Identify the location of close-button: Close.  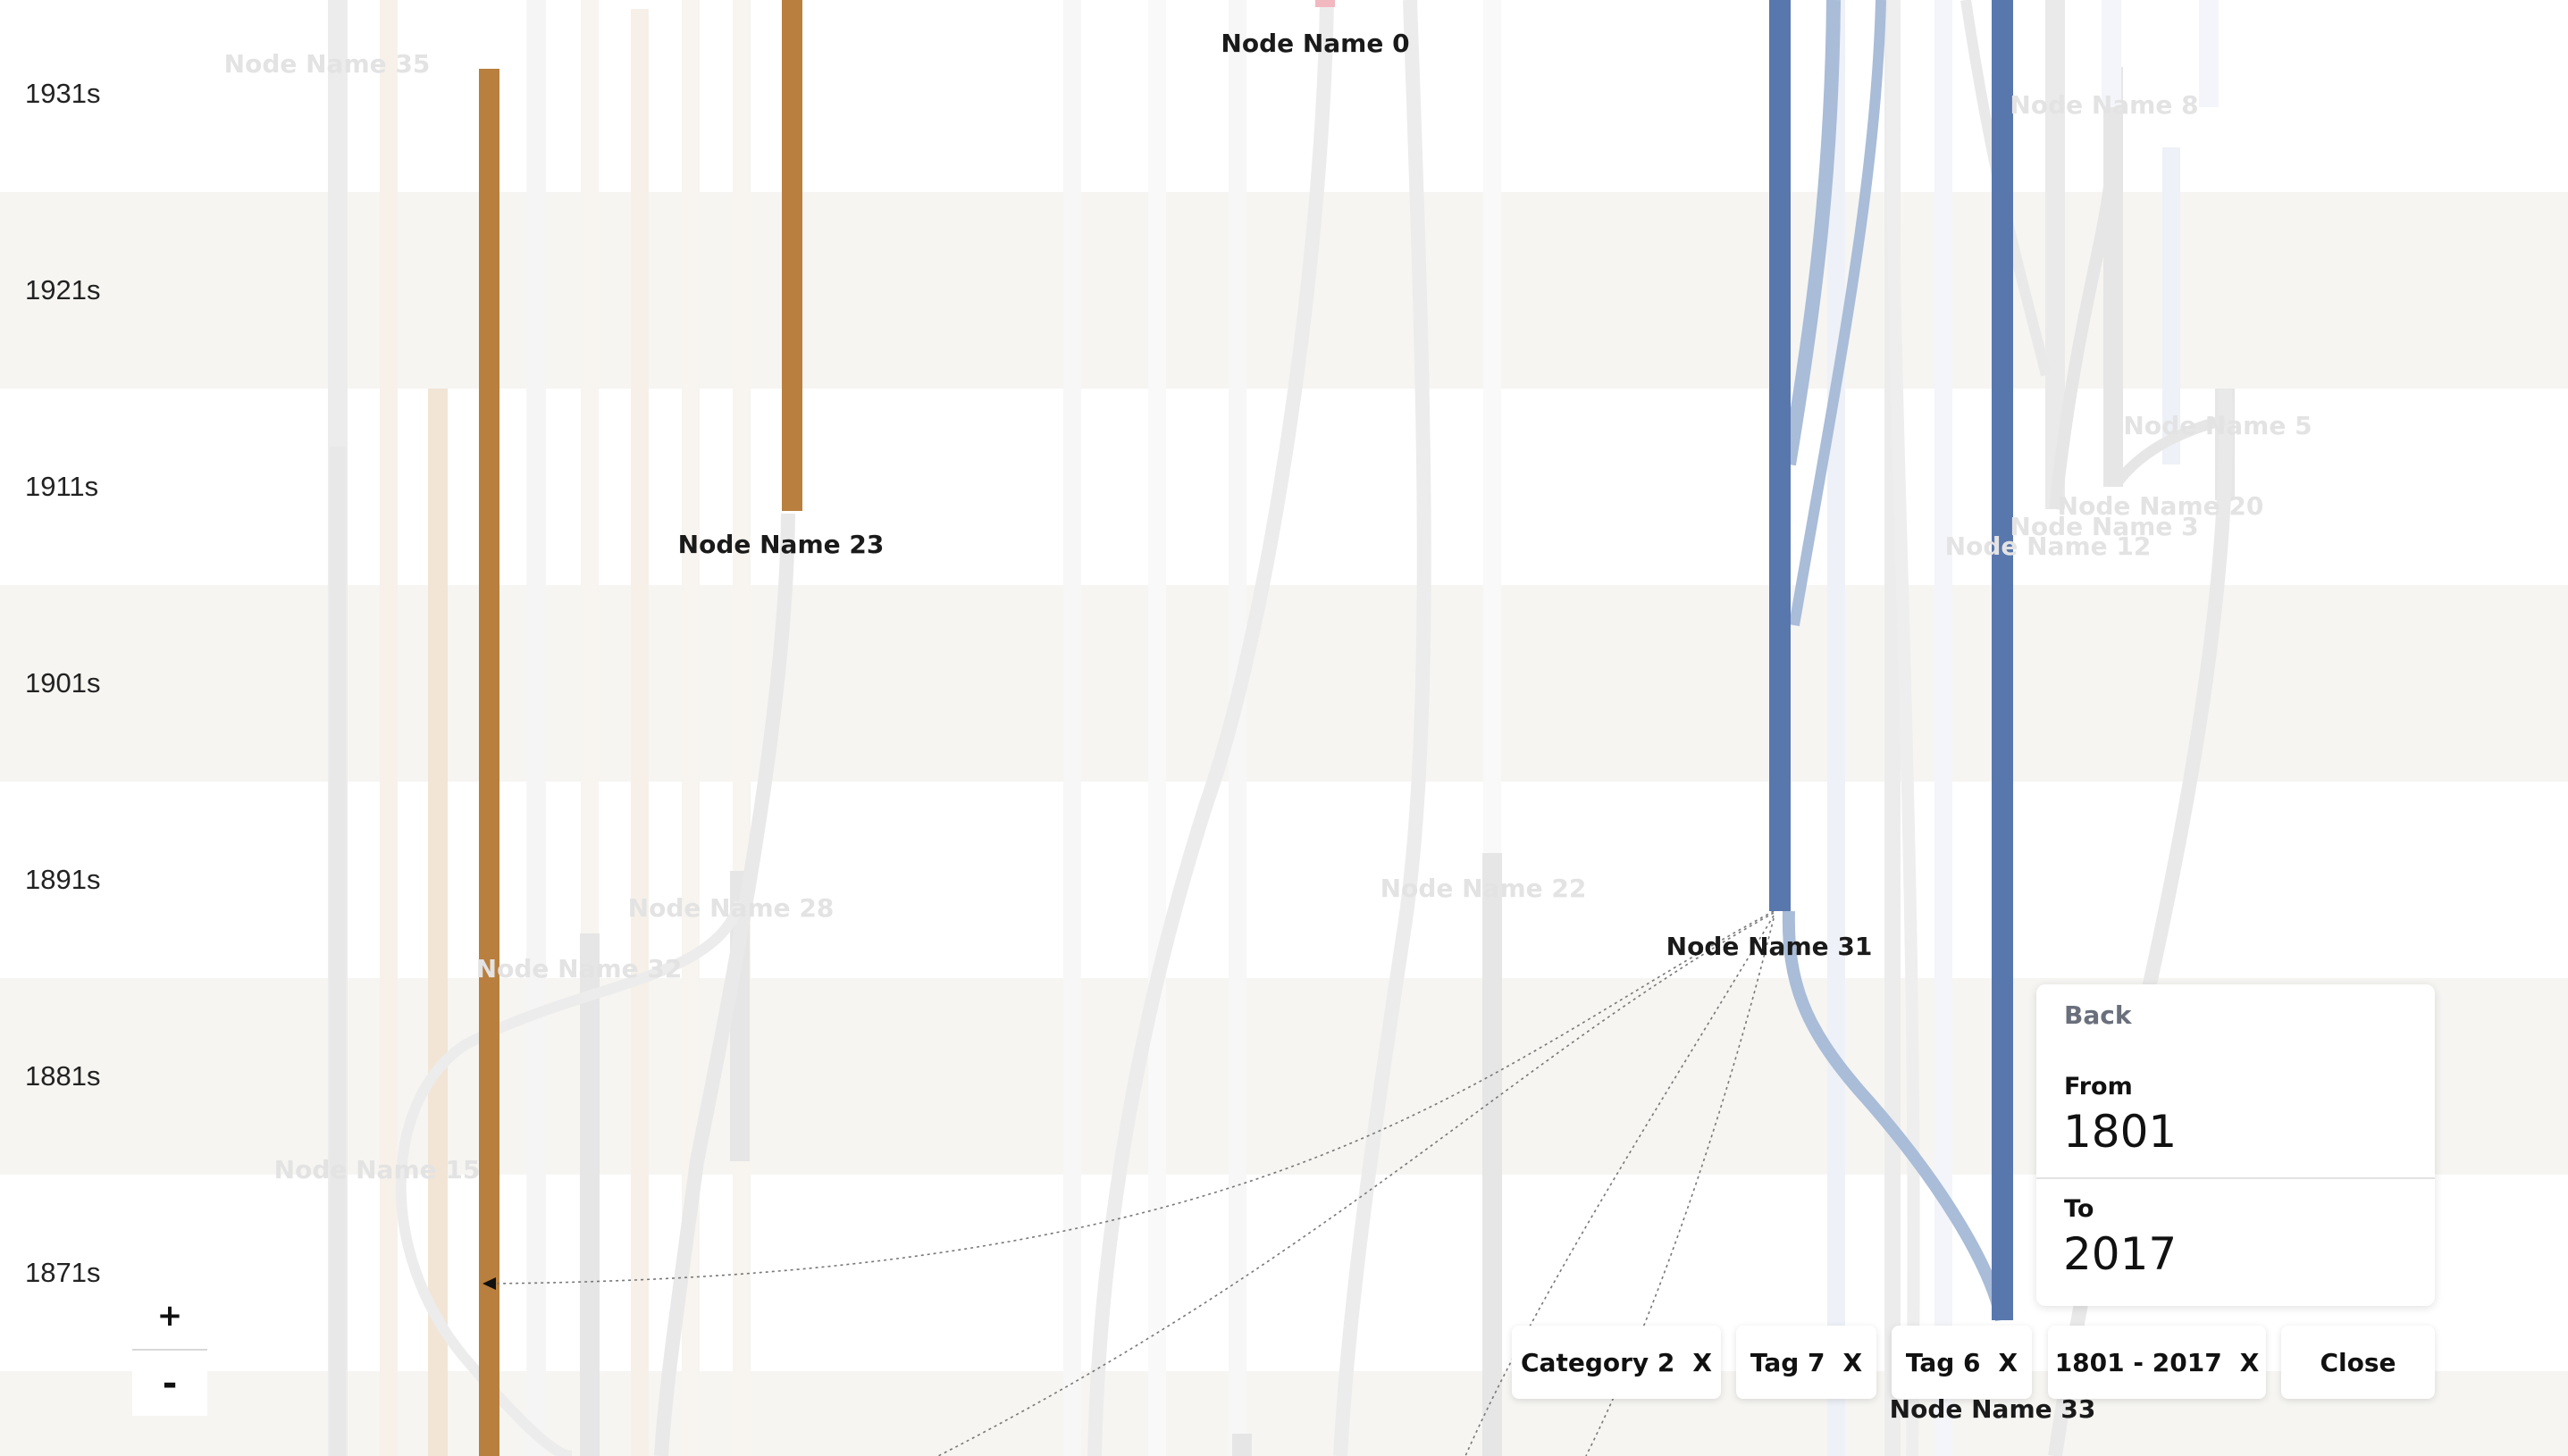
(2358, 1362).